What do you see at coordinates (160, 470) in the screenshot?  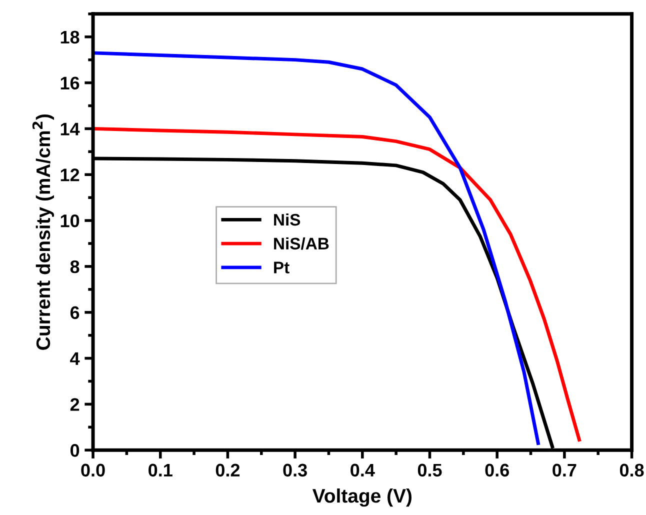 I see `x-tick-label: 0.1` at bounding box center [160, 470].